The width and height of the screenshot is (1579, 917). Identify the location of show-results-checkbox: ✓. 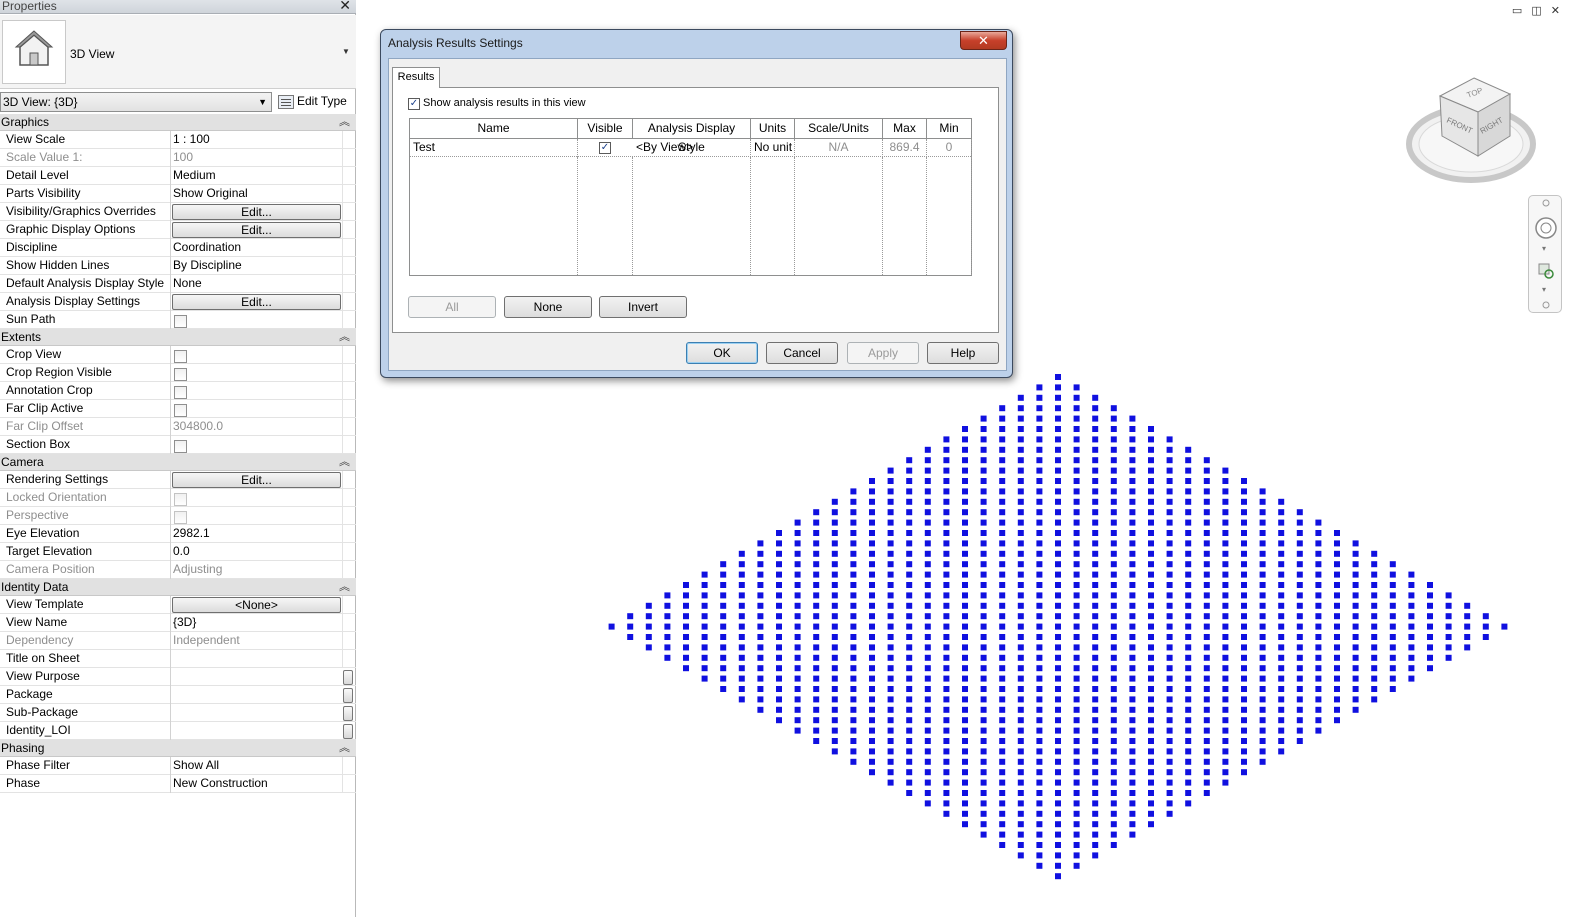
(414, 104).